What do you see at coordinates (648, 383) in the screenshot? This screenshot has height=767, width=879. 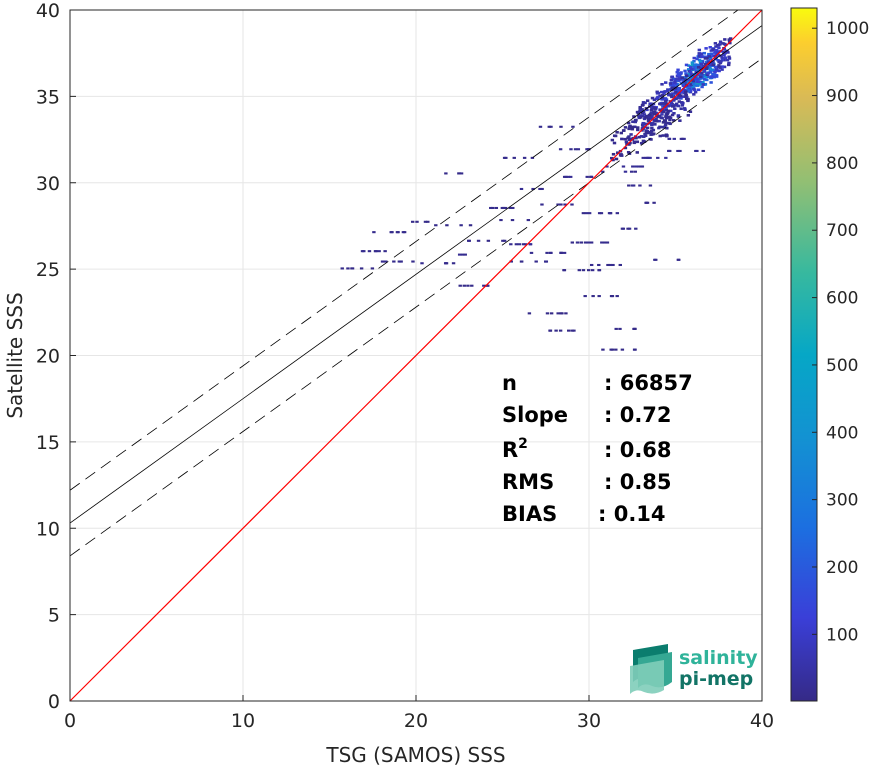 I see `stat-value: : 66857` at bounding box center [648, 383].